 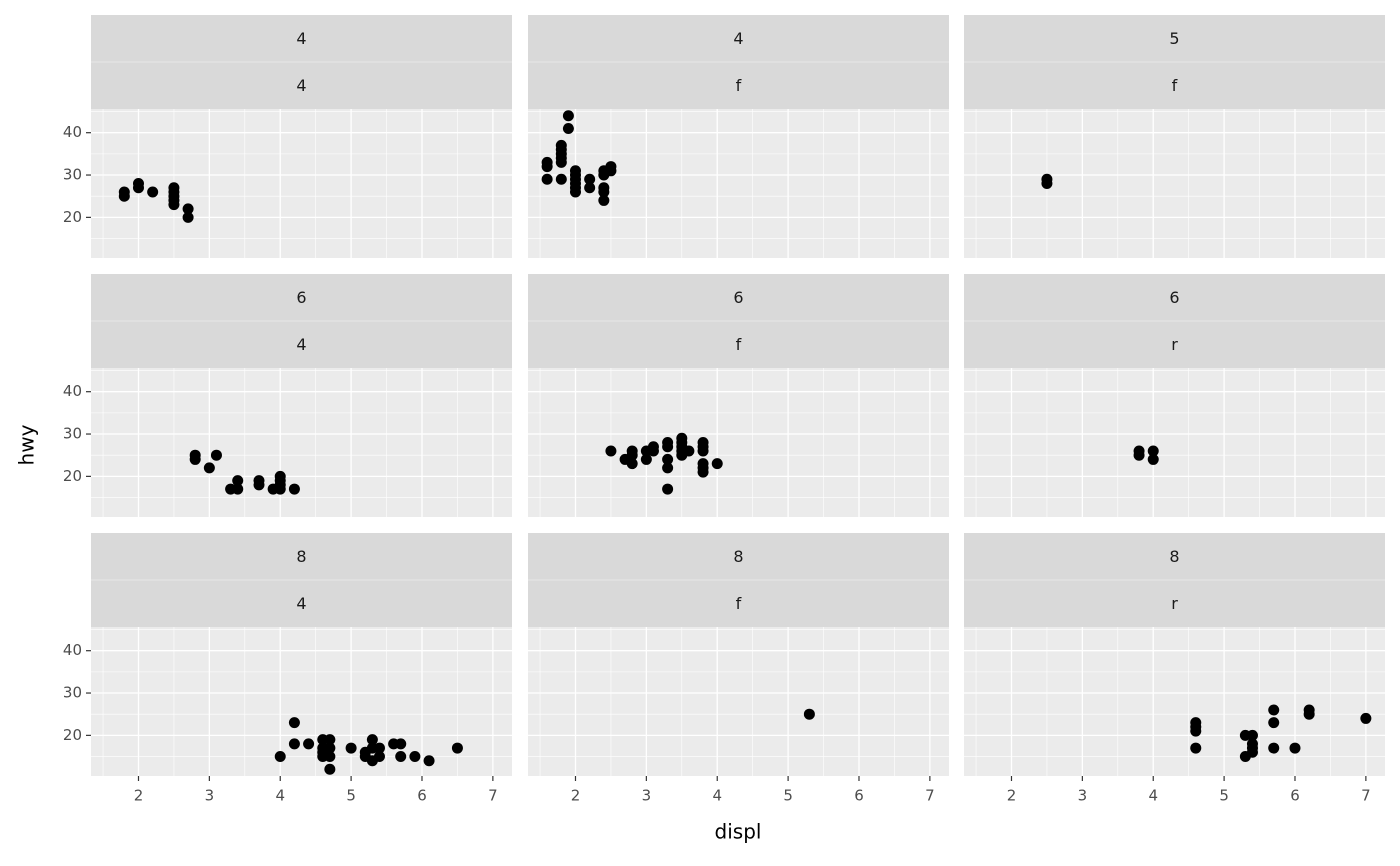 I want to click on strip-label: 5, so click(x=1174, y=38).